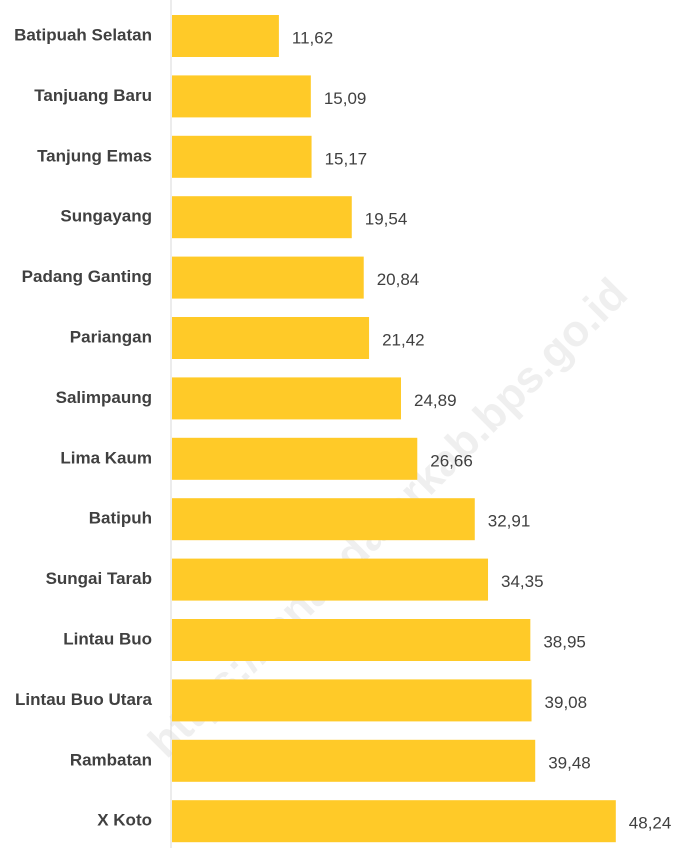 The image size is (677, 848). What do you see at coordinates (111, 759) in the screenshot?
I see `category-label: Rambatan` at bounding box center [111, 759].